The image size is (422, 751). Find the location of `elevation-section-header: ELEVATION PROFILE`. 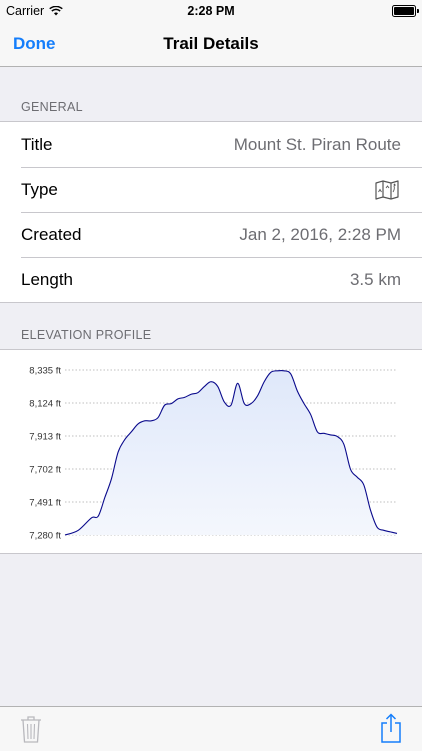

elevation-section-header: ELEVATION PROFILE is located at coordinates (86, 335).